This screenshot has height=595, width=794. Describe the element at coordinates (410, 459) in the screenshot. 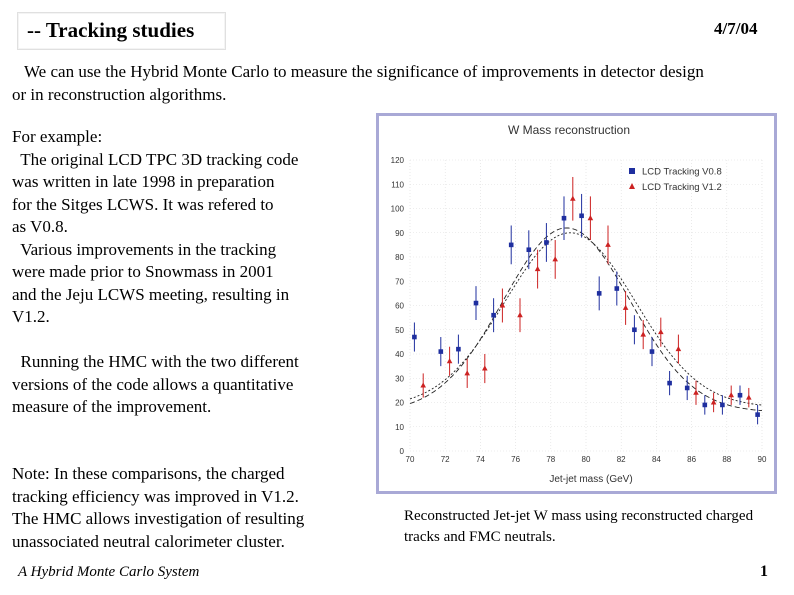

I see `x-tick-label: 70` at that location.